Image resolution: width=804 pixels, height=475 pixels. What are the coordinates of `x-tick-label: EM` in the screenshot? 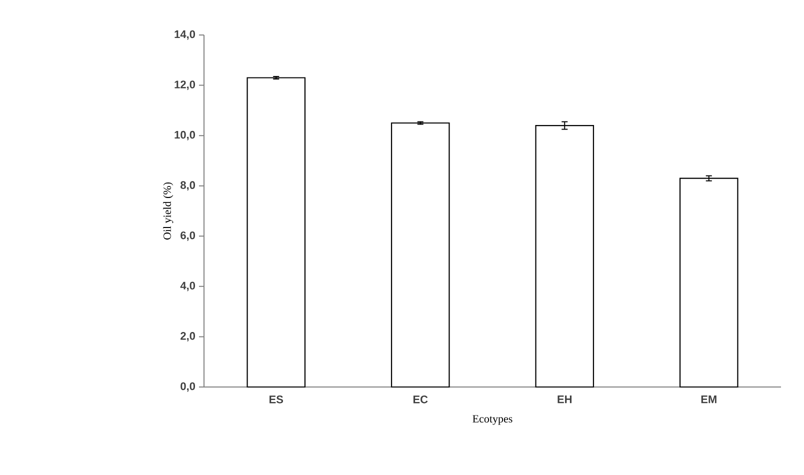 It's located at (708, 400).